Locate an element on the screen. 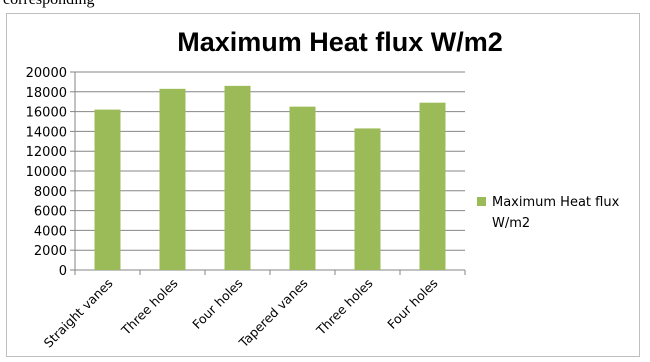  y-tick-label-8: 16000 is located at coordinates (46, 113).